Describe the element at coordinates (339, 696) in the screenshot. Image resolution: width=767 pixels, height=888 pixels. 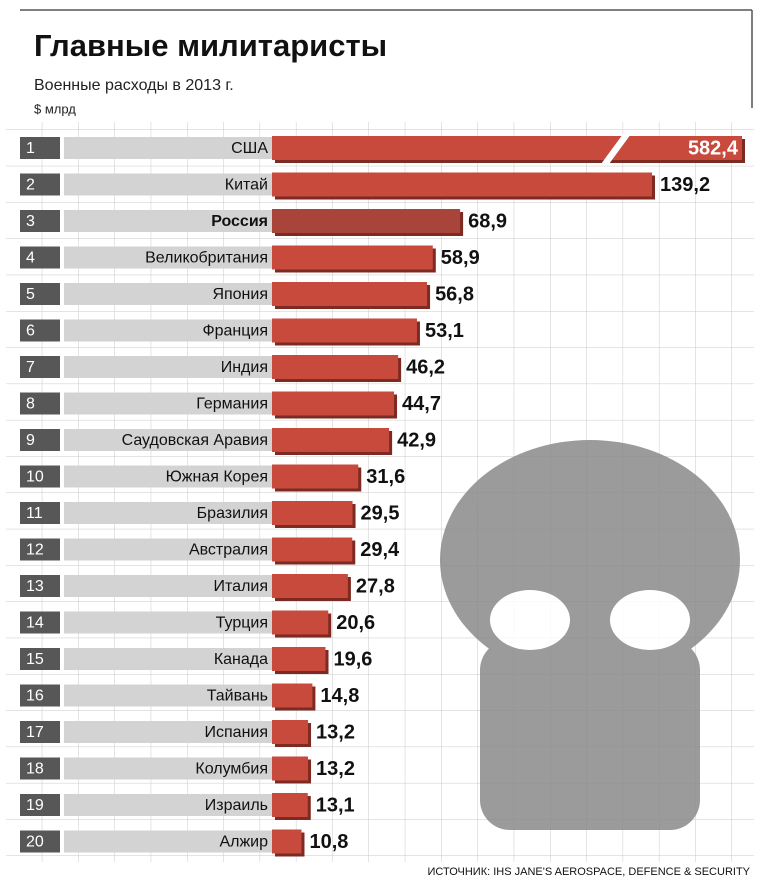
I see `value-label: 14,8` at that location.